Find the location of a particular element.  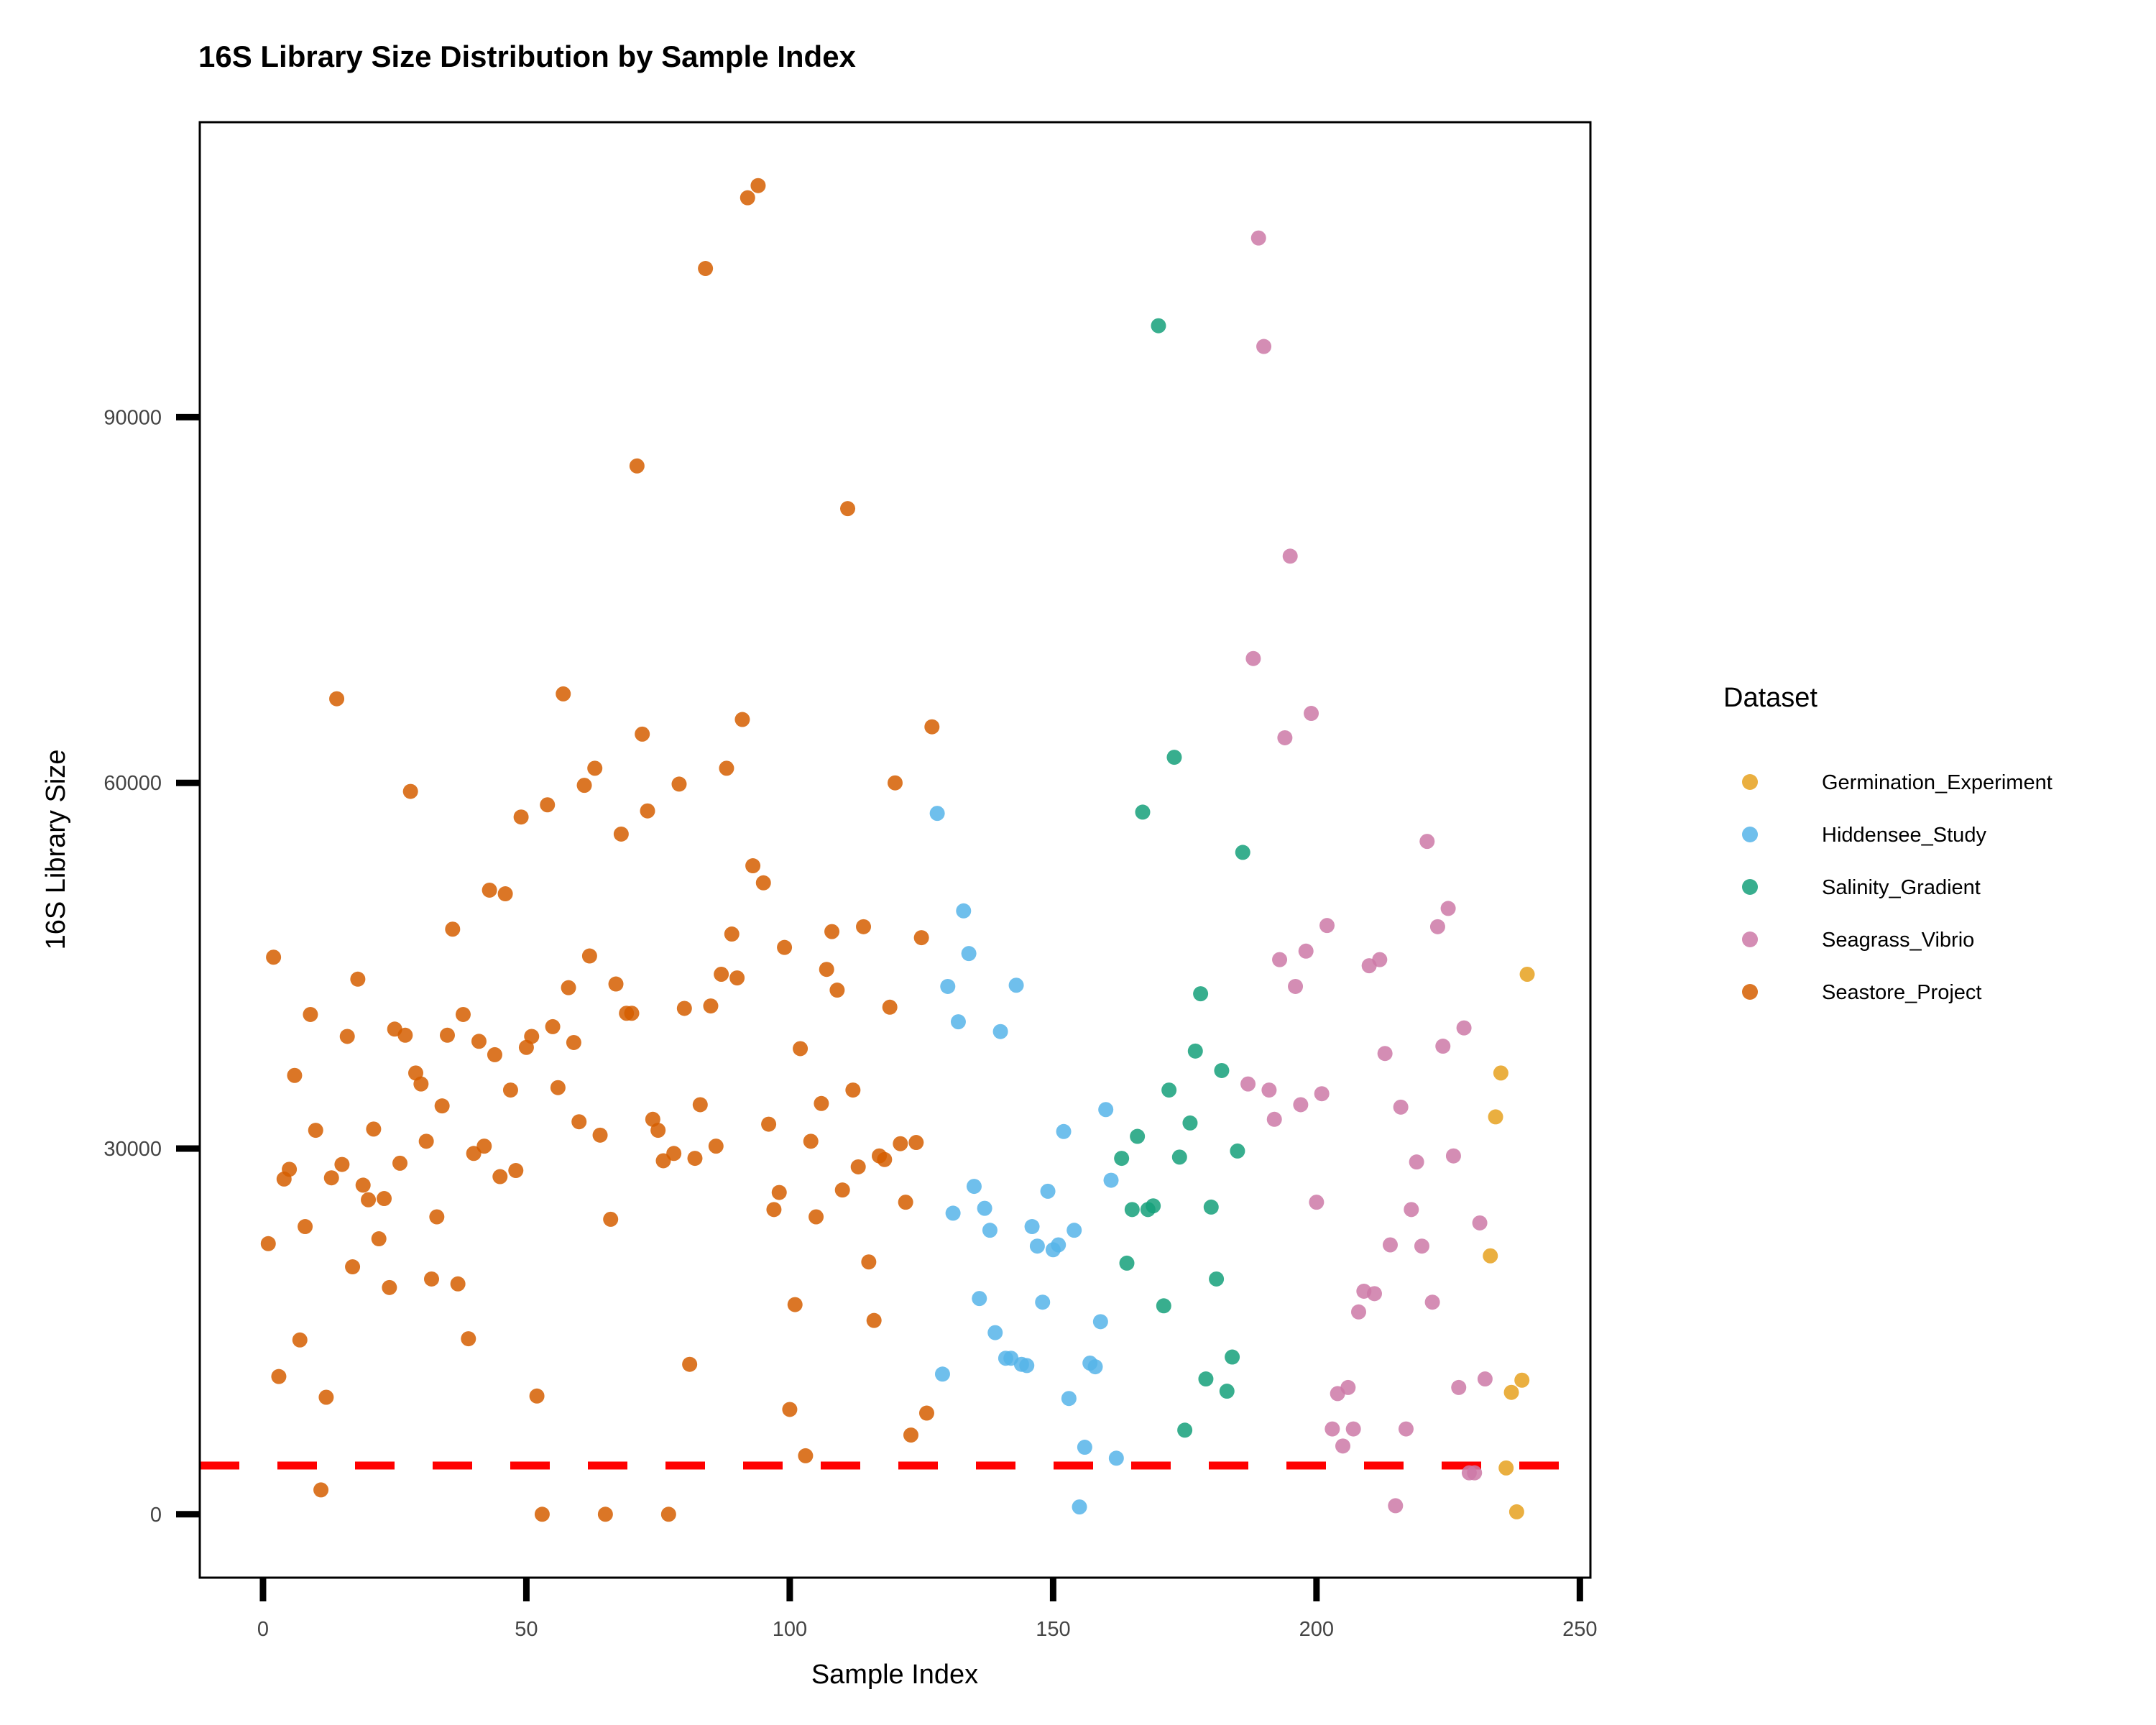

x-axis-label: Sample Index is located at coordinates (894, 1675).